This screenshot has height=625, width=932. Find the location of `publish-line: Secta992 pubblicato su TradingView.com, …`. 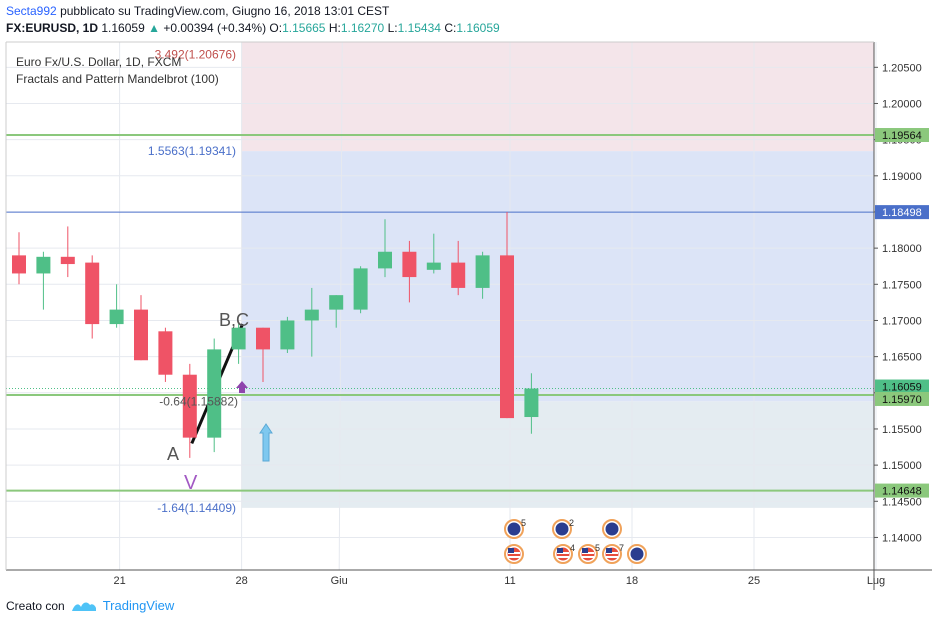

publish-line: Secta992 pubblicato su TradingView.com, … is located at coordinates (197, 11).